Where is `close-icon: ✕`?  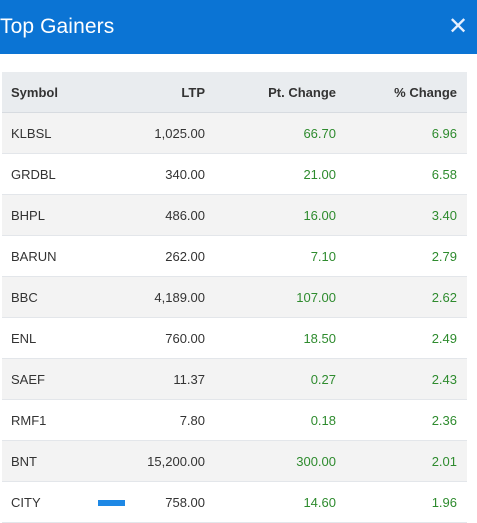
close-icon: ✕ is located at coordinates (458, 26).